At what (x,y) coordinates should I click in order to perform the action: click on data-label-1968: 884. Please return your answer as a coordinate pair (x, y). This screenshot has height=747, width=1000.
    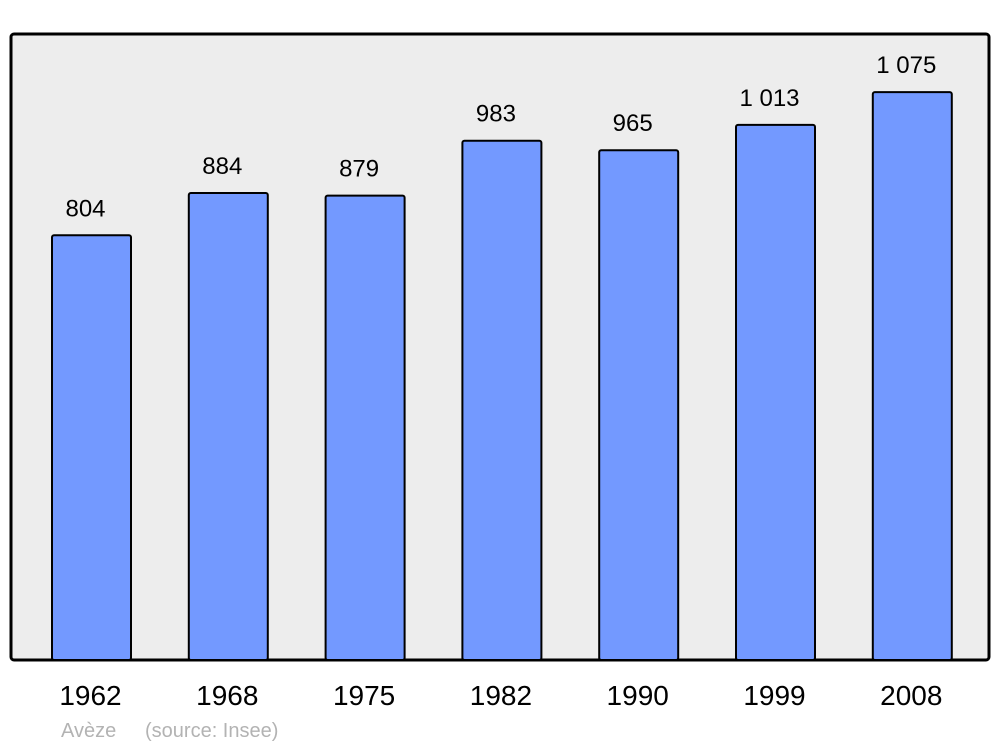
    Looking at the image, I should click on (222, 166).